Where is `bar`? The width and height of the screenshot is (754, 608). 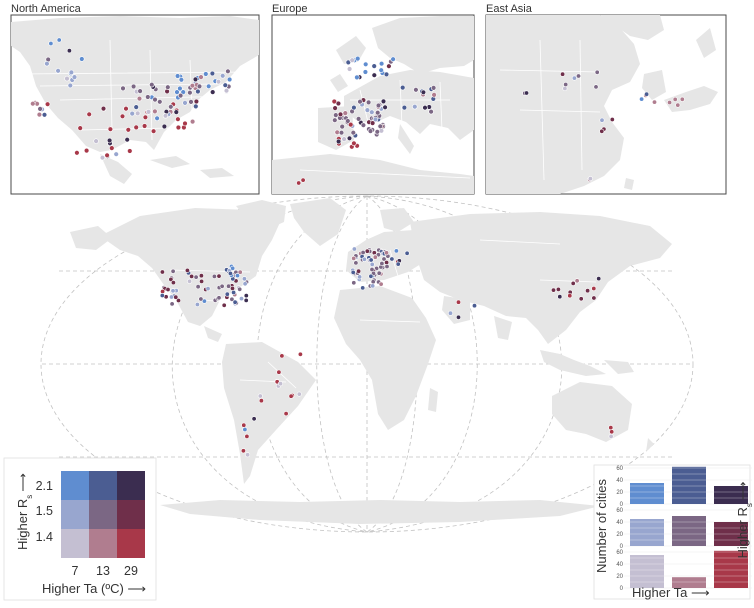 bar is located at coordinates (689, 582).